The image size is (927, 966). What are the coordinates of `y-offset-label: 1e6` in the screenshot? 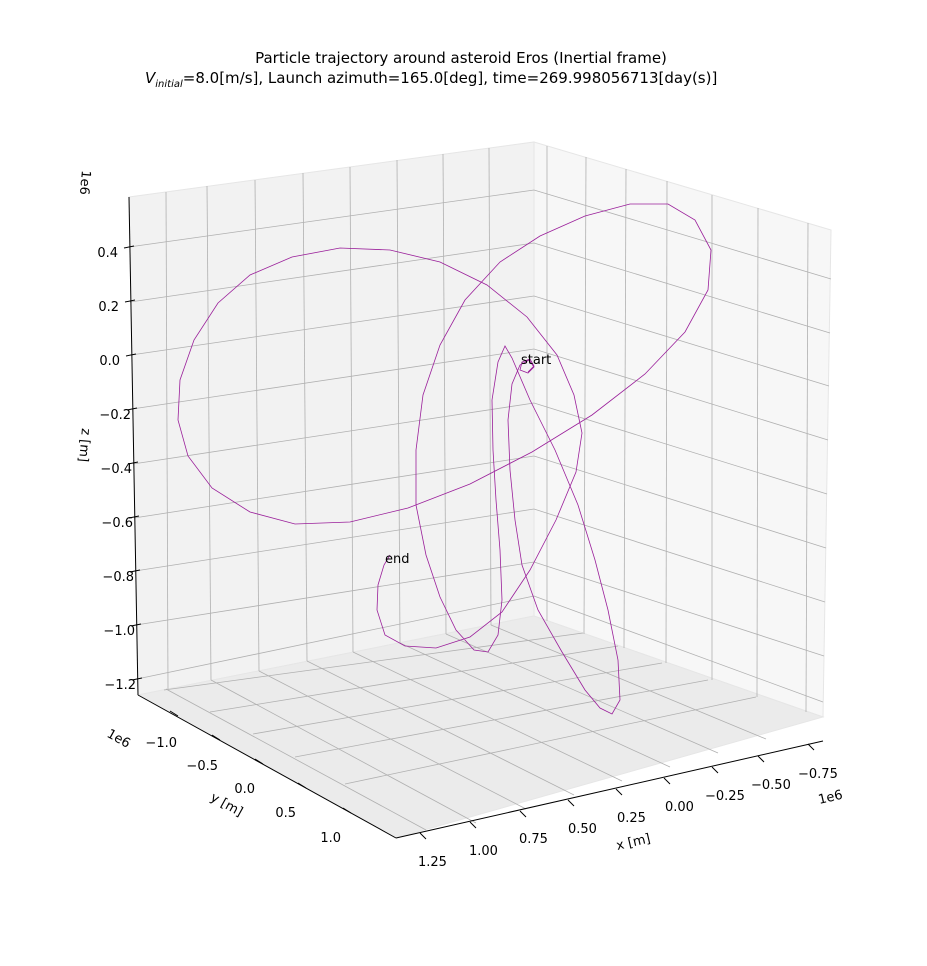 It's located at (118, 739).